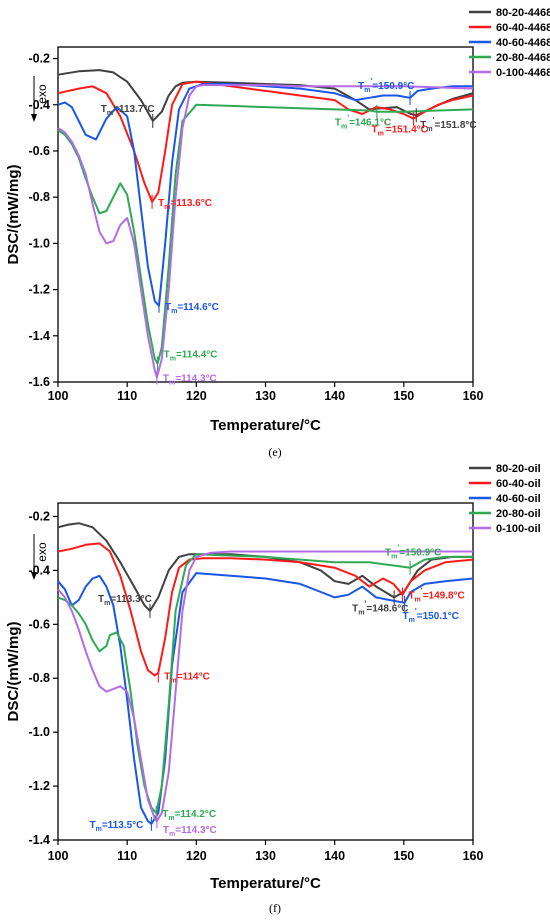 This screenshot has width=550, height=921. I want to click on annotation-value: =150.1°C, so click(438, 616).